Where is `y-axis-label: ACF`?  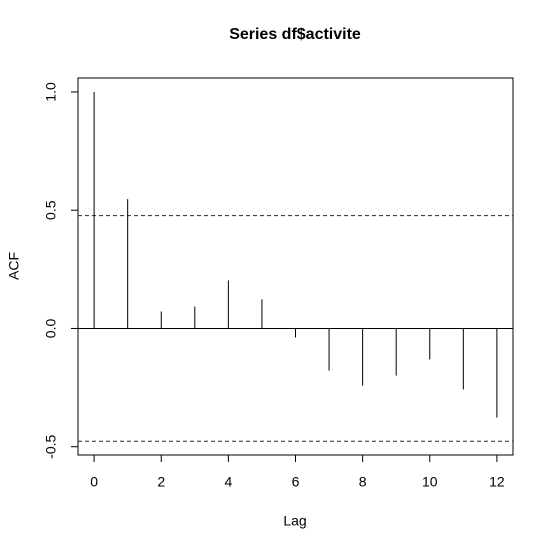
y-axis-label: ACF is located at coordinates (14, 266).